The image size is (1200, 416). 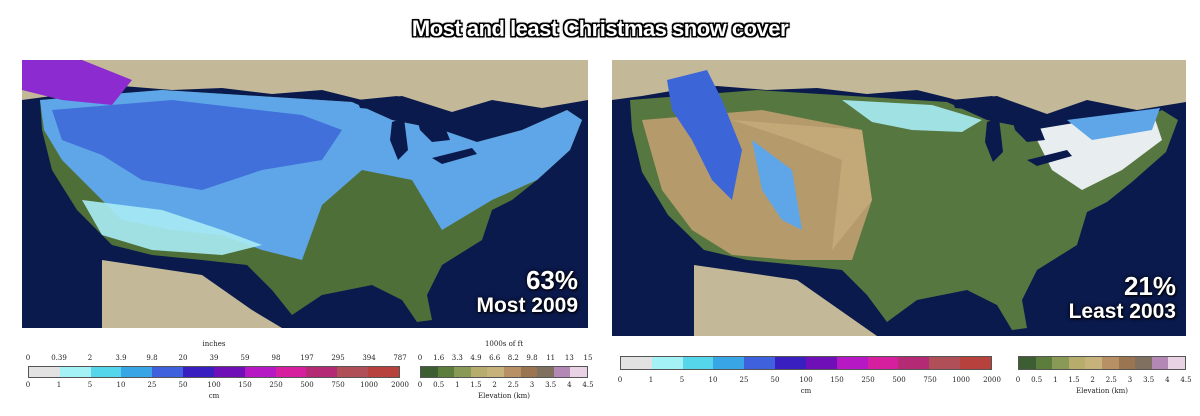 I want to click on legend-tick-label: 1000, so click(x=961, y=380).